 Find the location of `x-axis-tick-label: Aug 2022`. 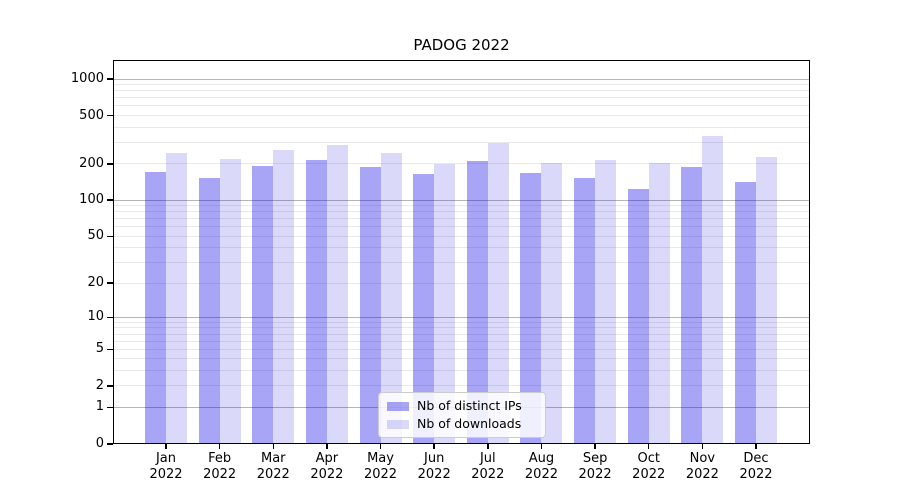

x-axis-tick-label: Aug 2022 is located at coordinates (541, 467).